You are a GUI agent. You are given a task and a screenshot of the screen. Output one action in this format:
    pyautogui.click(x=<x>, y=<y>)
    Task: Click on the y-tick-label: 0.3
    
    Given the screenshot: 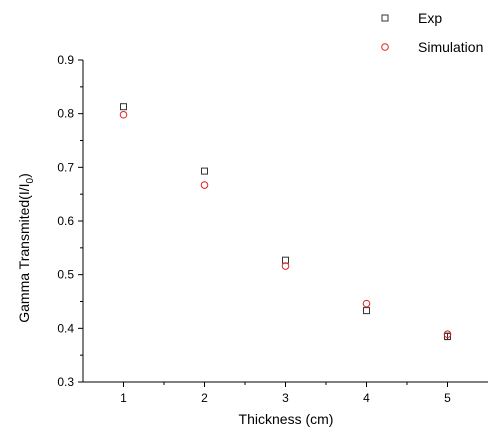 What is the action you would take?
    pyautogui.click(x=65, y=382)
    